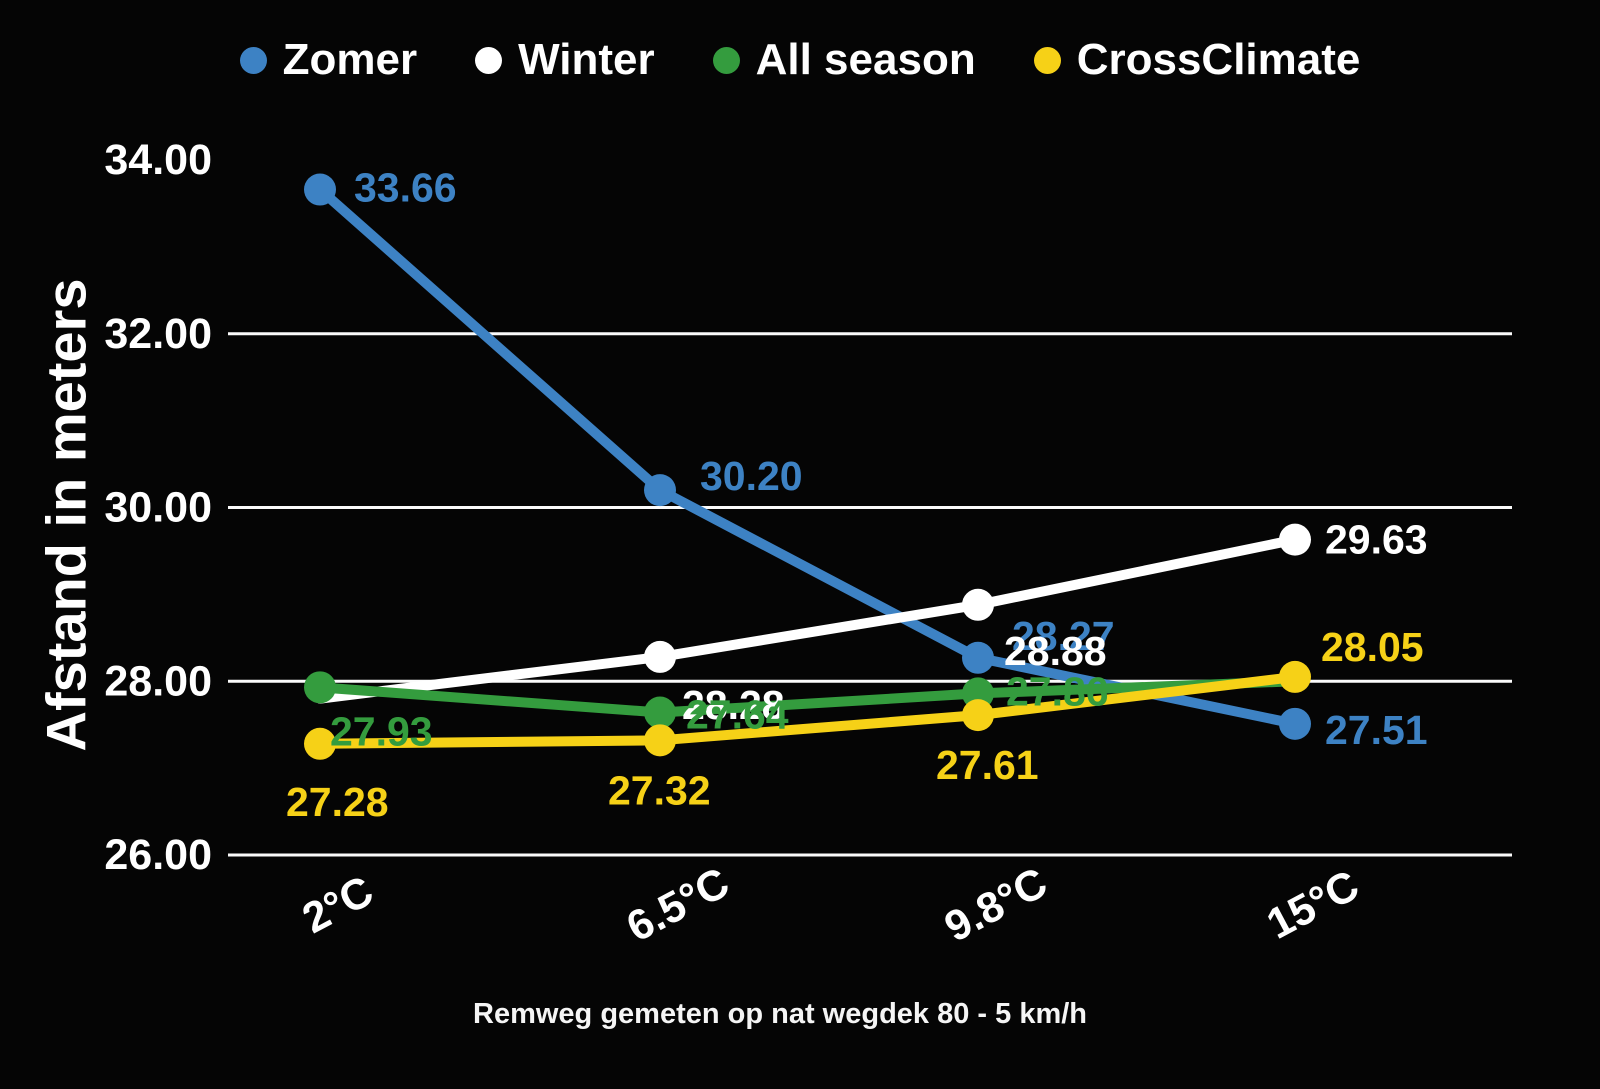  Describe the element at coordinates (726, 60) in the screenshot. I see `legend-swatch-all-season` at that location.